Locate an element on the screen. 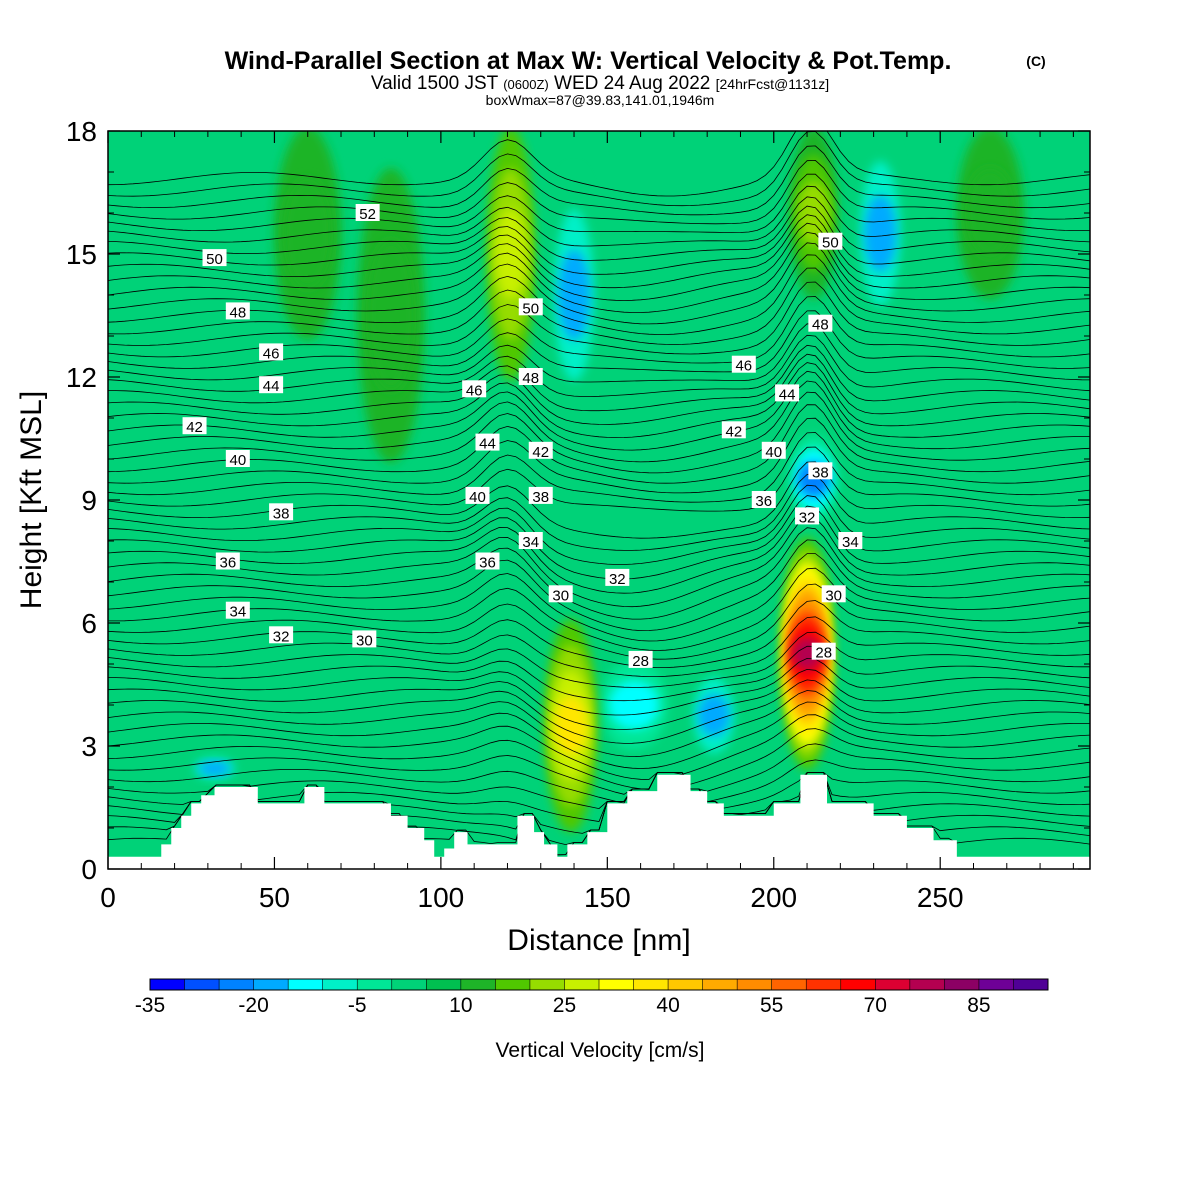 Image resolution: width=1200 pixels, height=1200 pixels. theta-label-text: 50 is located at coordinates (214, 259).